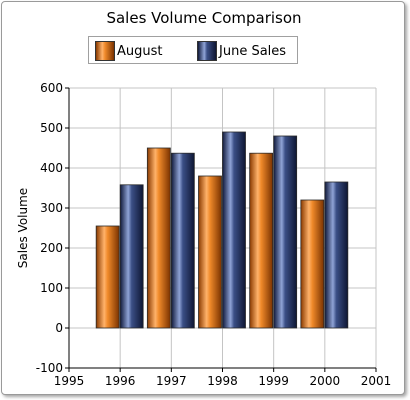 The height and width of the screenshot is (400, 410). I want to click on x-tick-label: 1997, so click(171, 381).